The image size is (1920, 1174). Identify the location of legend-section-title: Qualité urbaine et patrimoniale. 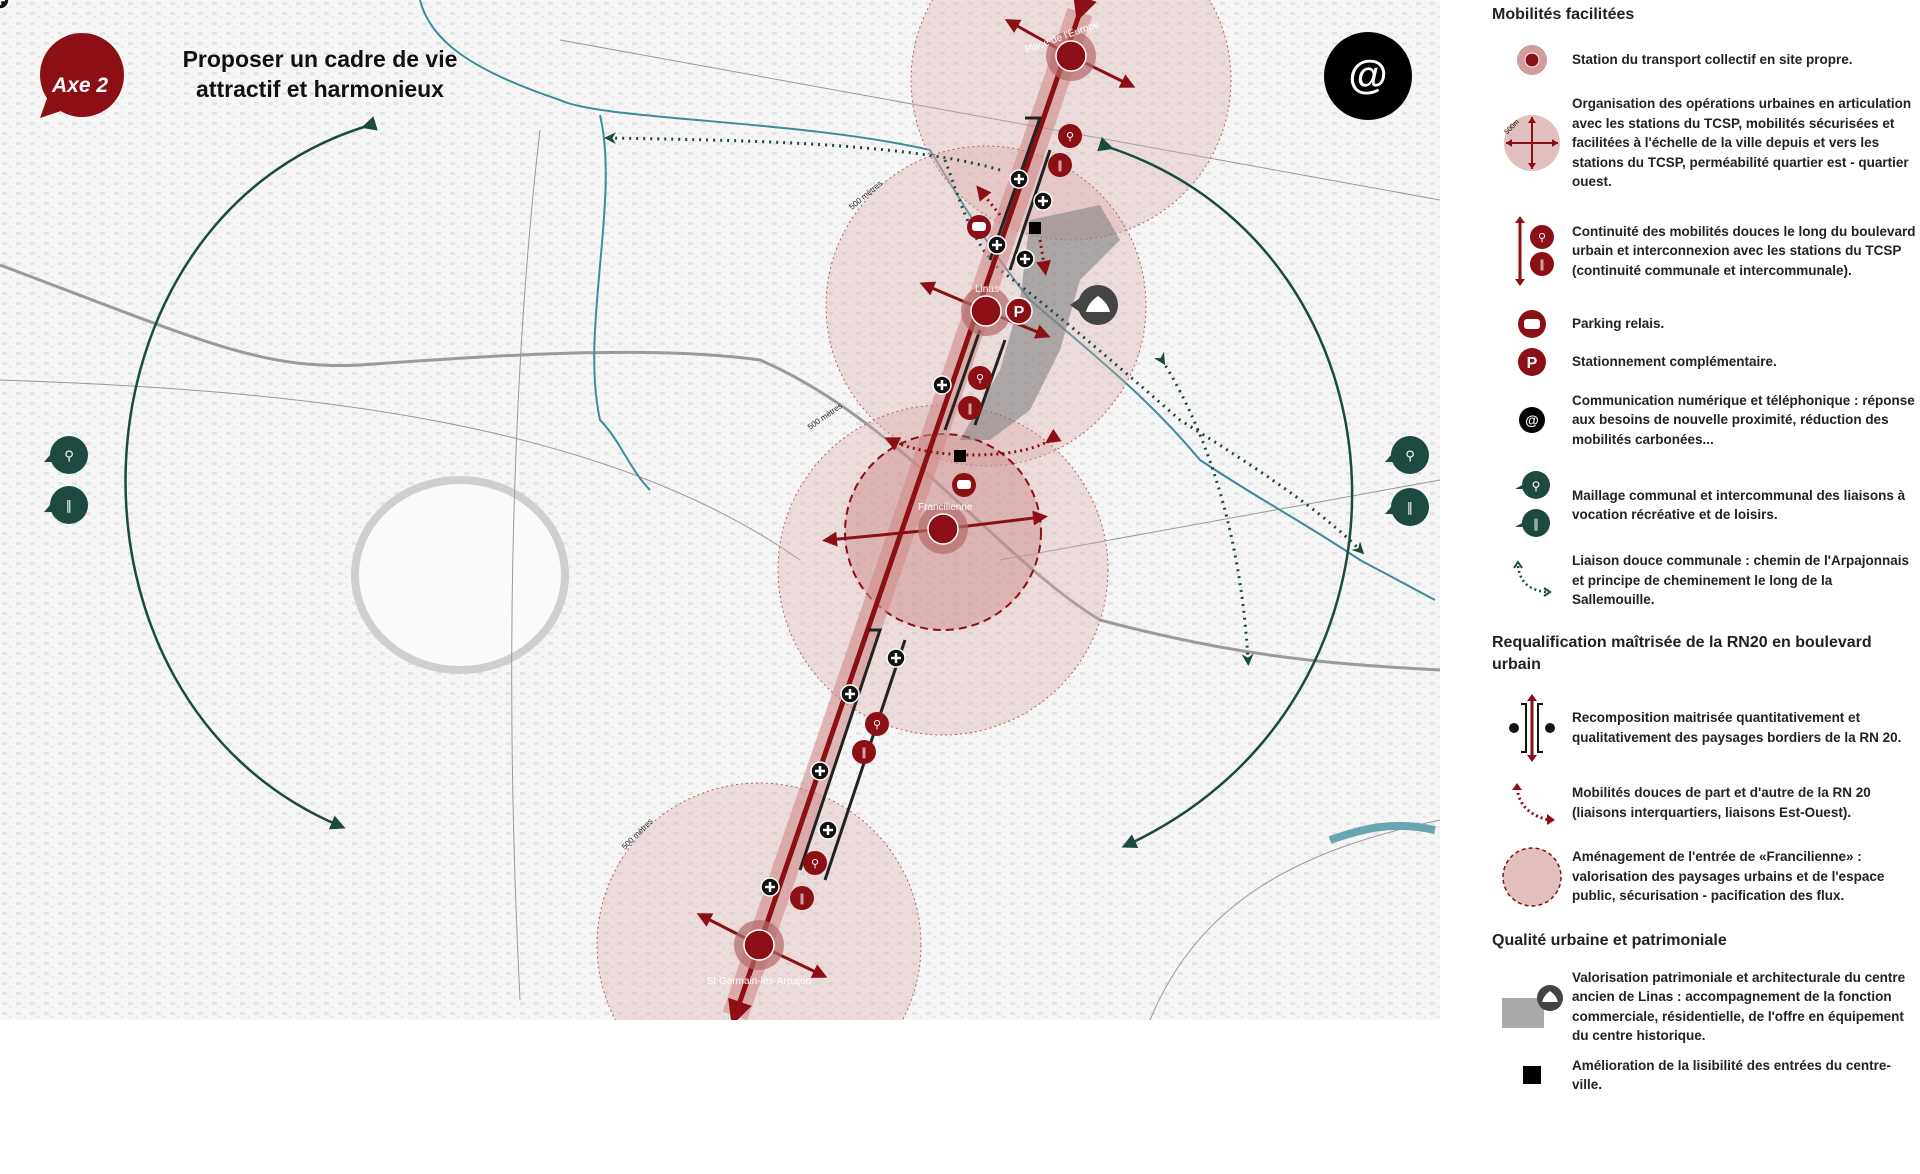
(1609, 940).